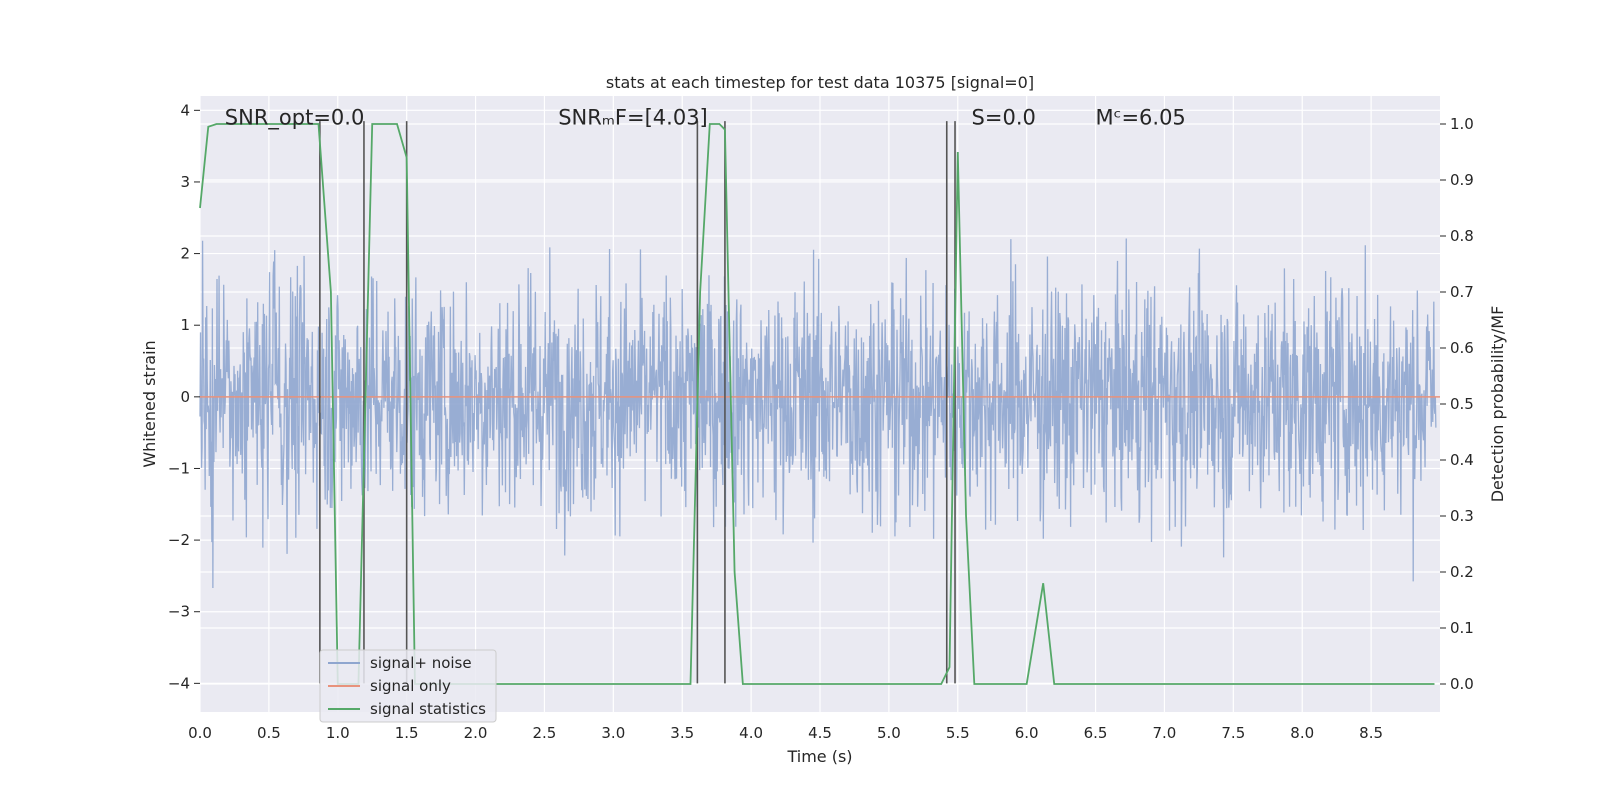  What do you see at coordinates (179, 540) in the screenshot?
I see `y-tick-label: −2` at bounding box center [179, 540].